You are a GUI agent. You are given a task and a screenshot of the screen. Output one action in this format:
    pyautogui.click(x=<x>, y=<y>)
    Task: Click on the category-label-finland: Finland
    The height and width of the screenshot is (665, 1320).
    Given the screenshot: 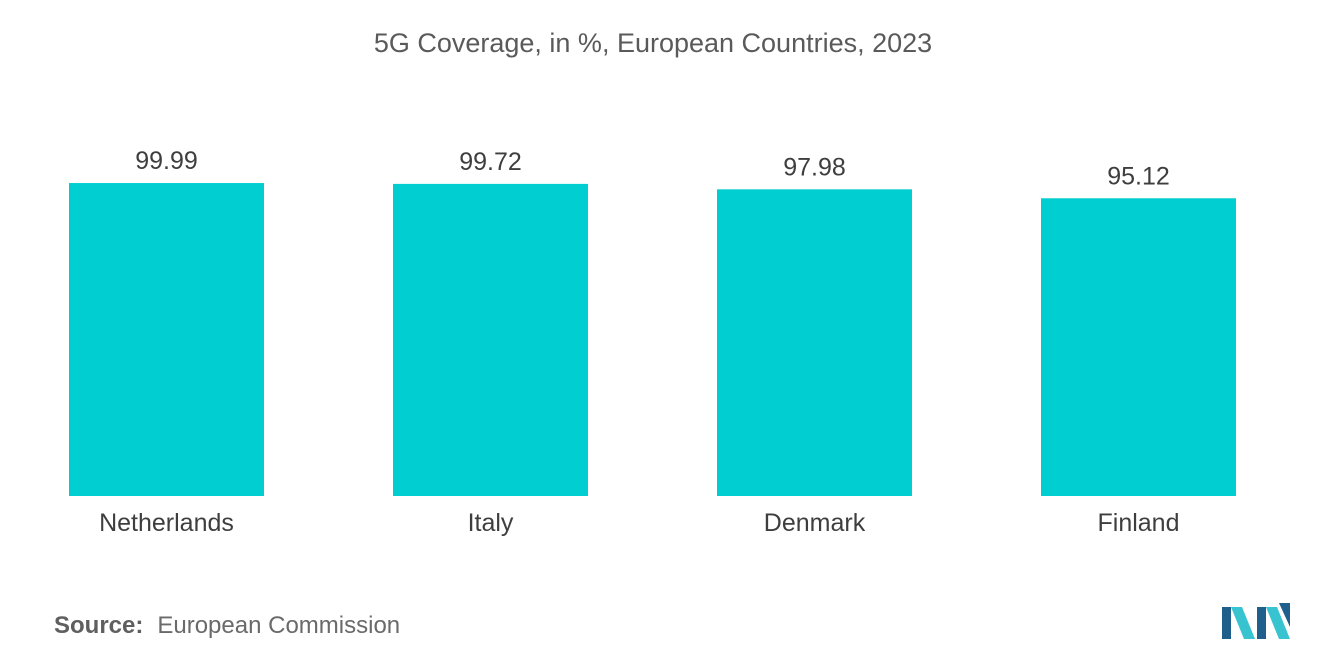 What is the action you would take?
    pyautogui.click(x=1139, y=523)
    